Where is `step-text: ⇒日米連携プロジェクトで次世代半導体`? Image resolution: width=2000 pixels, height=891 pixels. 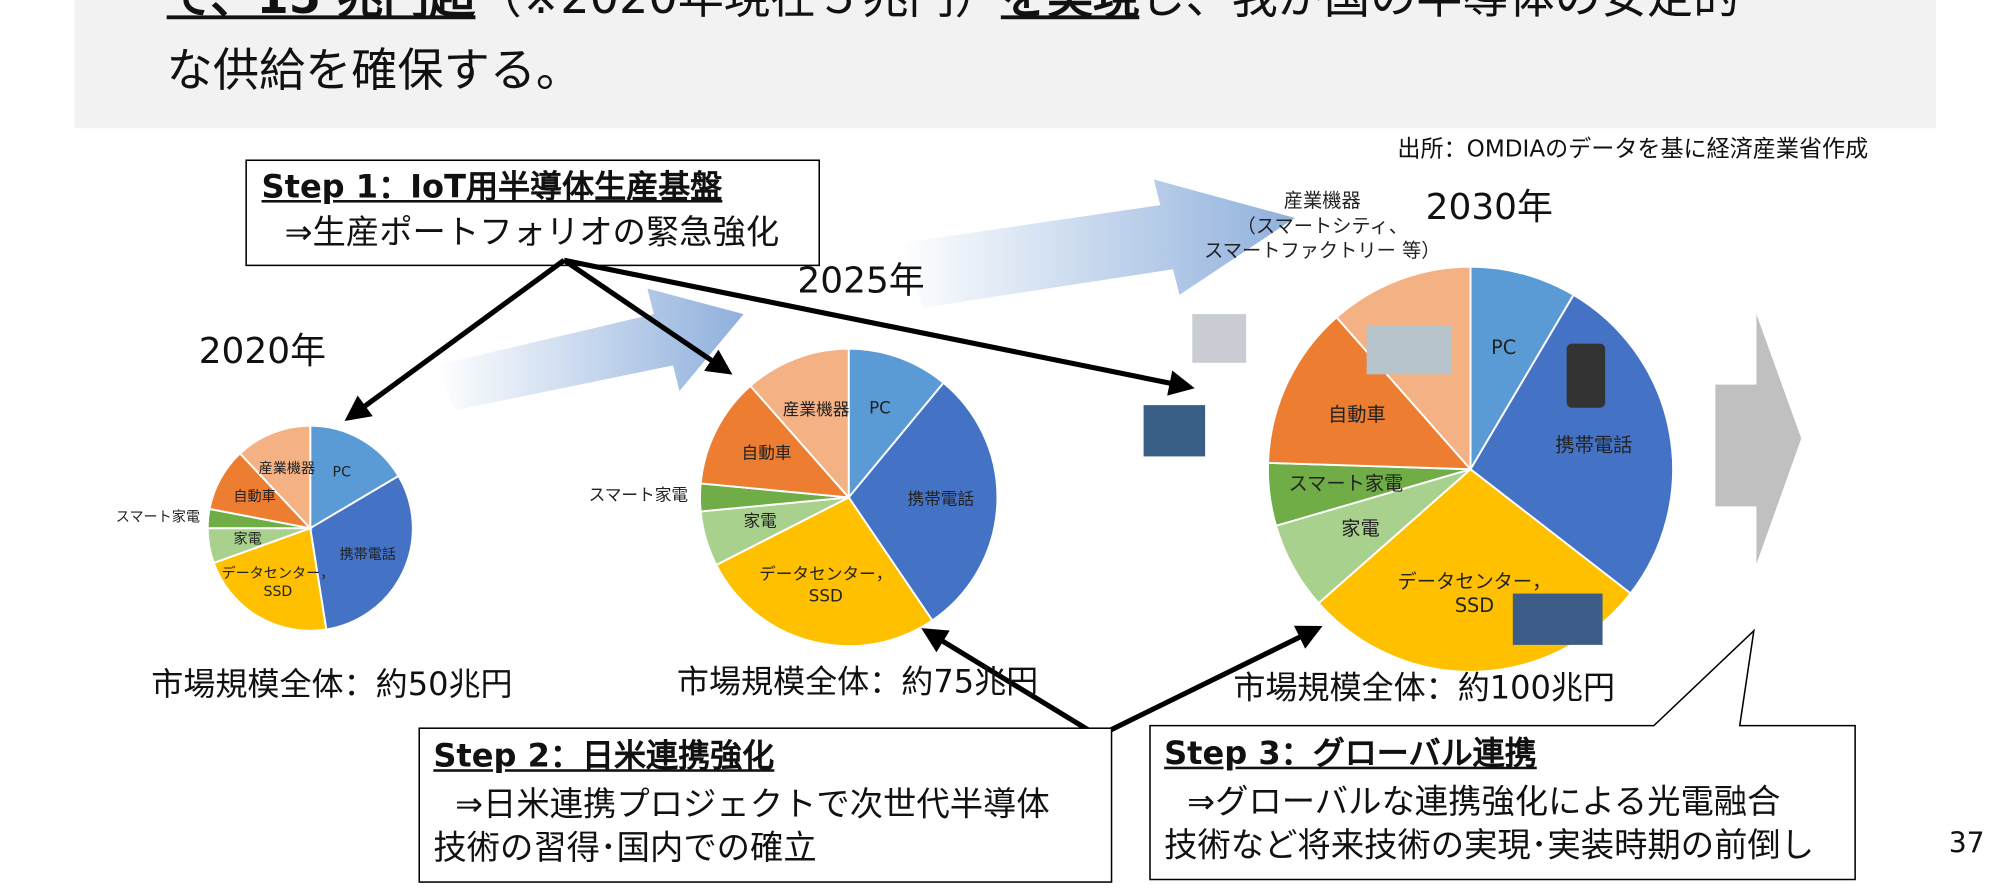
step-text: ⇒日米連携プロジェクトで次世代半導体 is located at coordinates (752, 805).